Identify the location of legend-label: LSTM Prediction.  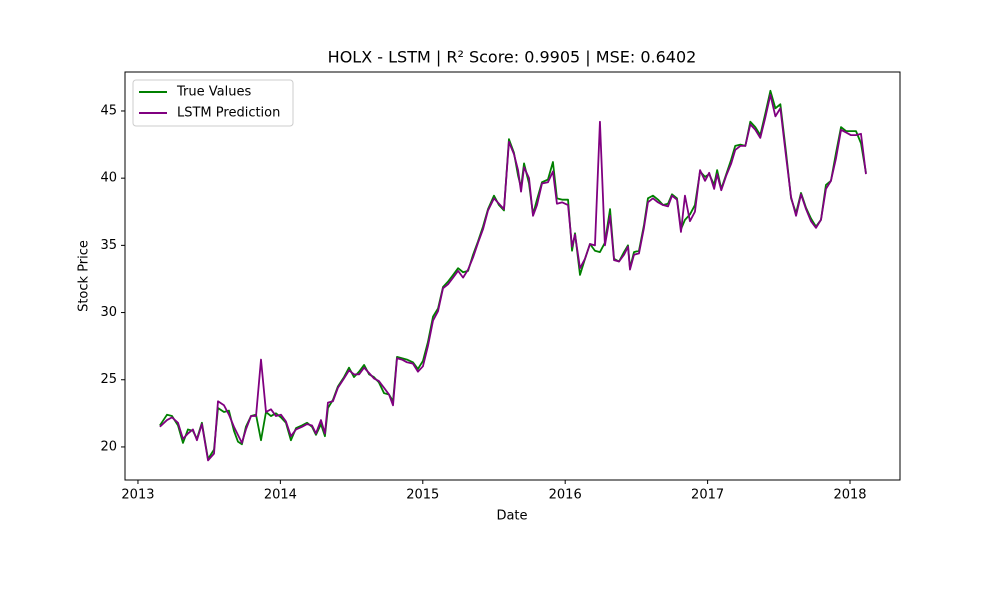
(228, 113).